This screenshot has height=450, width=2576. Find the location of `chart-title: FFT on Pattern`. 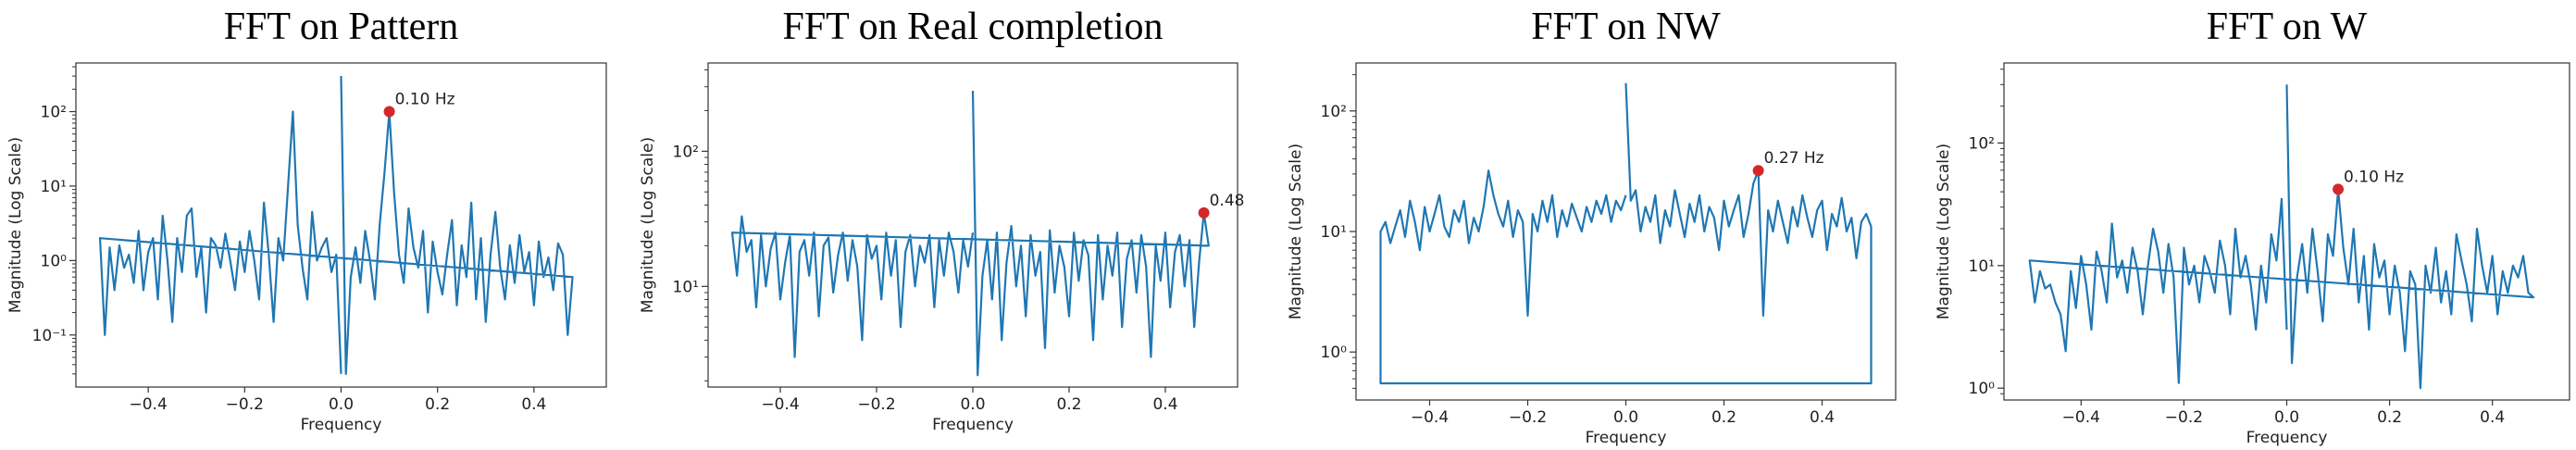

chart-title: FFT on Pattern is located at coordinates (341, 27).